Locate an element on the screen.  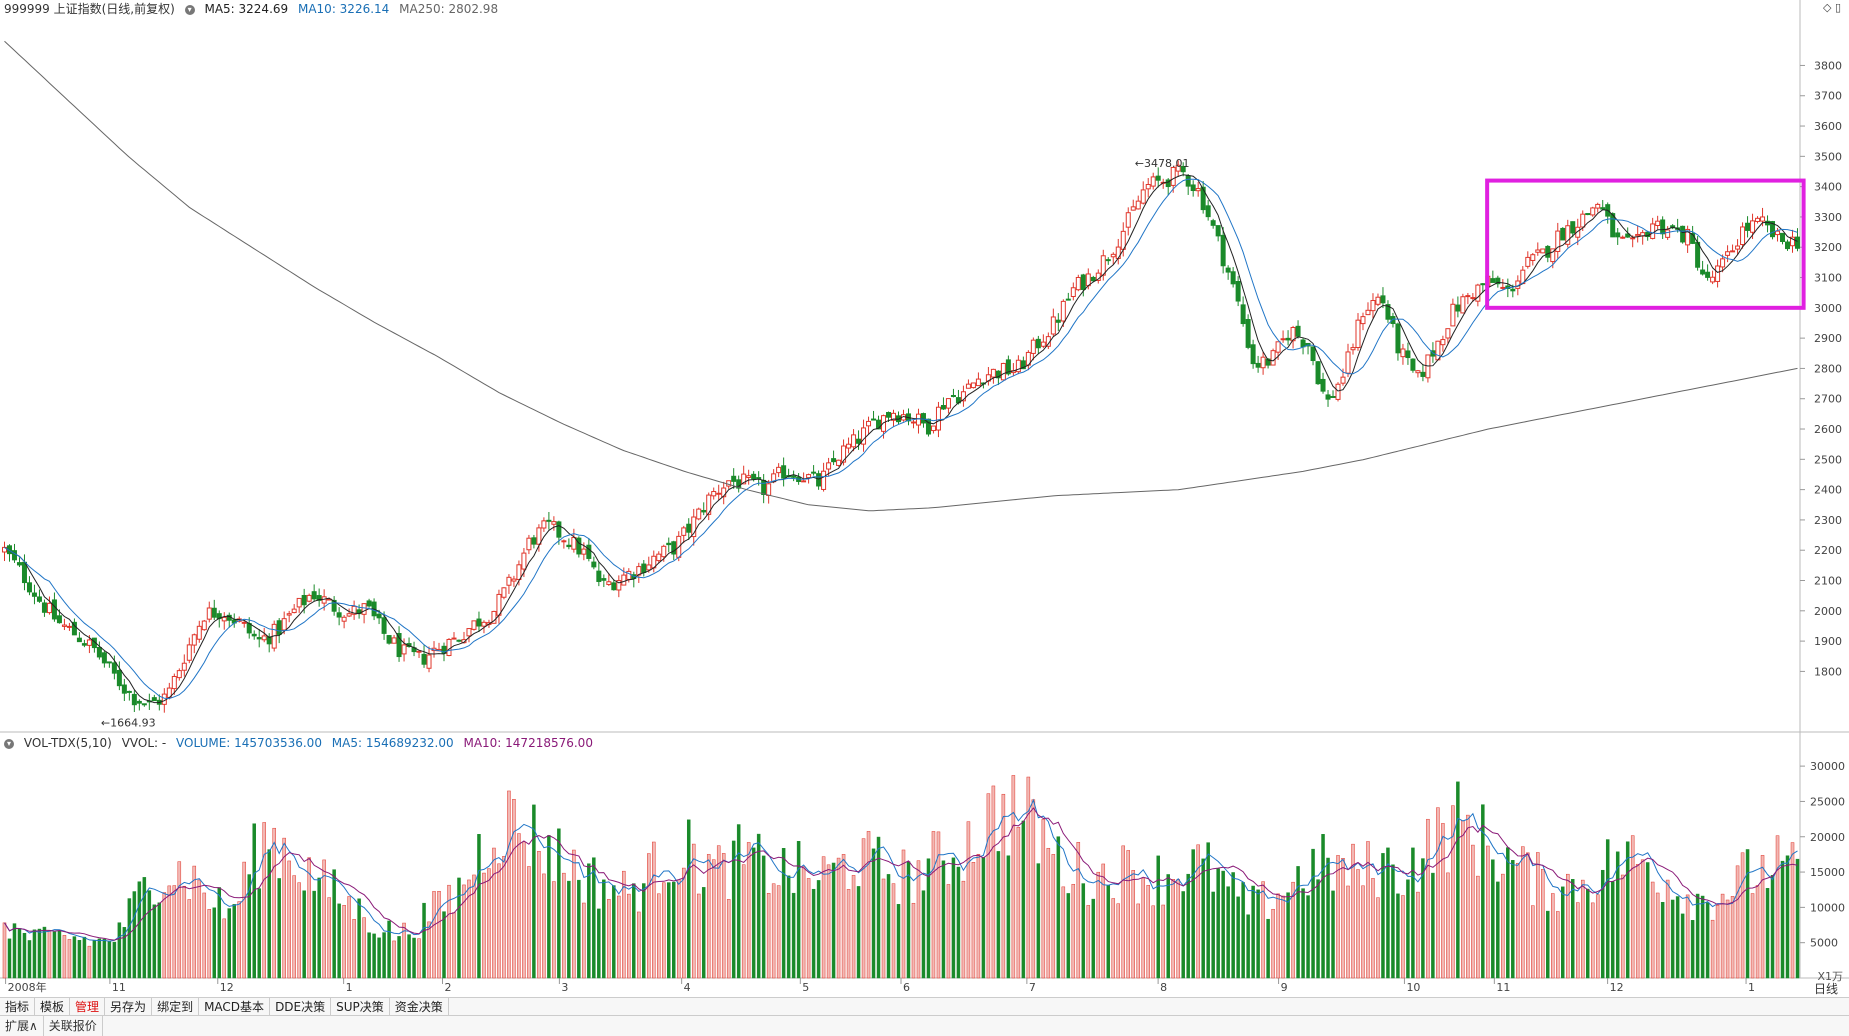
tb-related-quotes: 关联报价 is located at coordinates (73, 1026).